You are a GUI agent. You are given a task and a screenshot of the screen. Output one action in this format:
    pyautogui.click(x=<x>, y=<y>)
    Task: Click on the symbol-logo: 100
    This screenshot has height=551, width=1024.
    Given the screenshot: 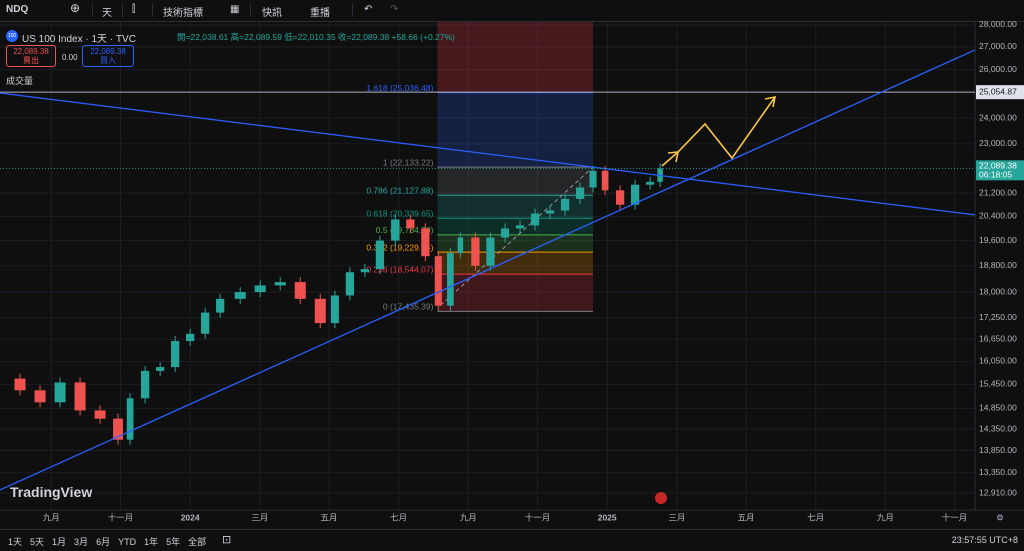 What is the action you would take?
    pyautogui.click(x=12, y=36)
    